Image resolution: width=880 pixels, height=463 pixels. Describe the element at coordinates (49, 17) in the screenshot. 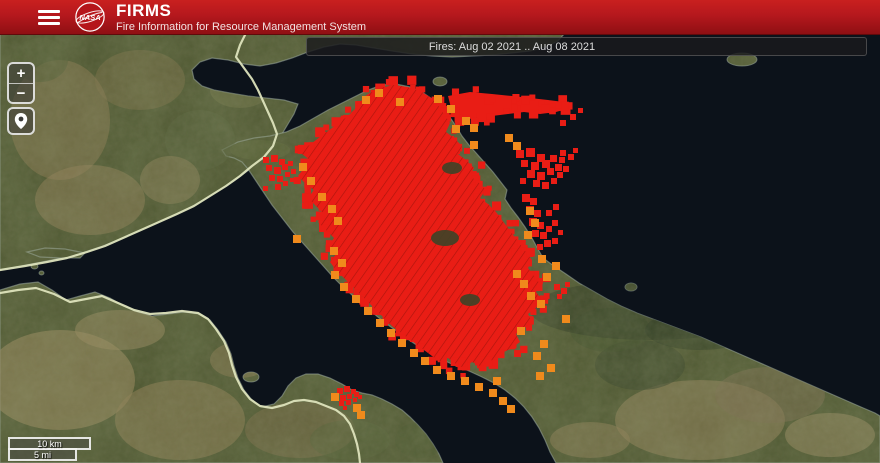

I see `menu-icon` at that location.